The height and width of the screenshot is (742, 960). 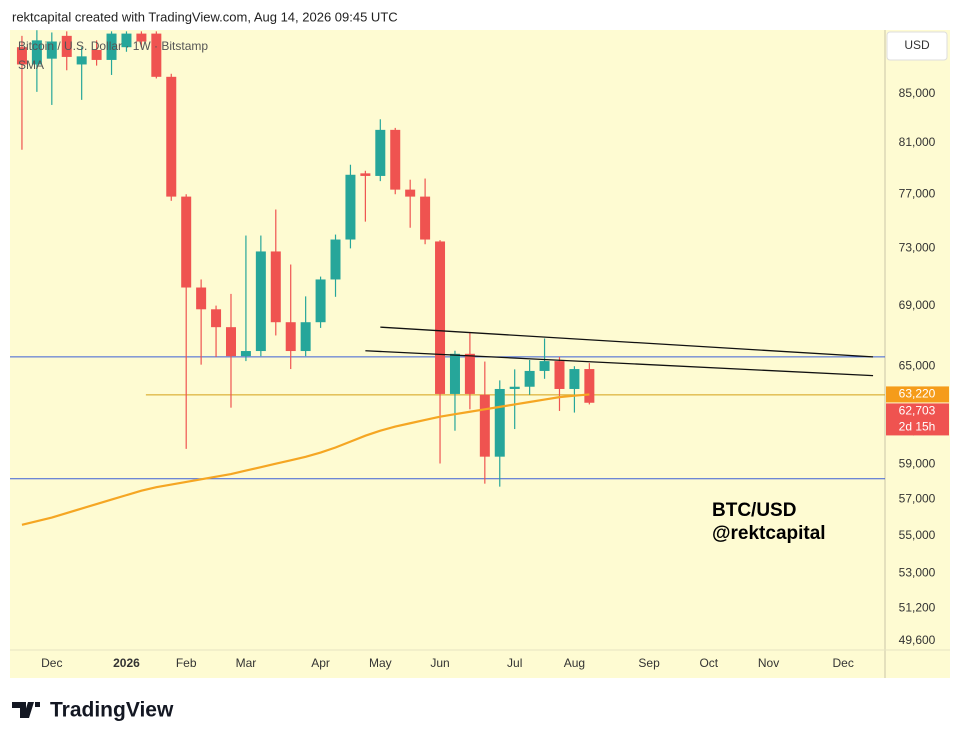 I want to click on logo: TradingView, so click(x=93, y=710).